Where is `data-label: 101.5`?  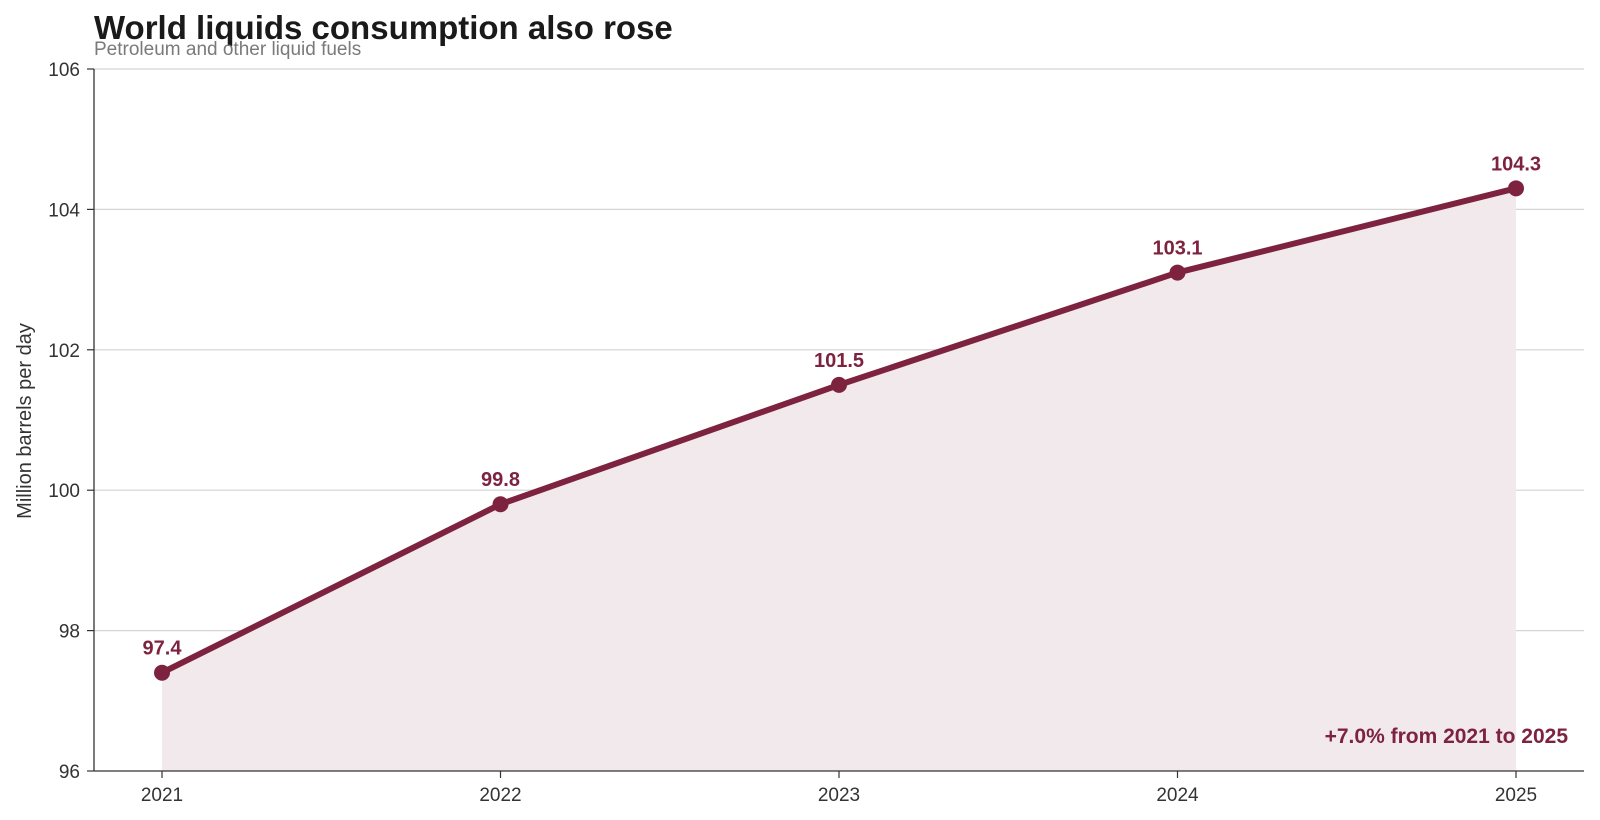 data-label: 101.5 is located at coordinates (839, 361).